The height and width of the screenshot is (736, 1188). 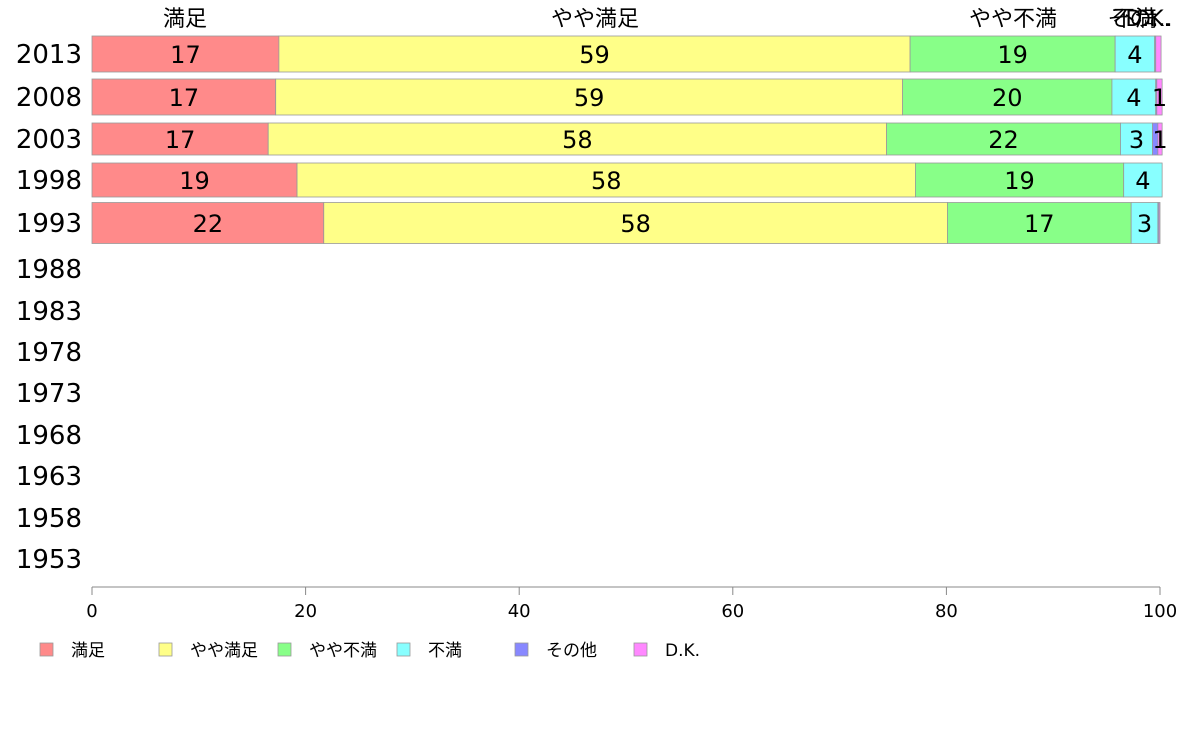 What do you see at coordinates (1013, 19) in the screenshot?
I see `series-top-label: やや不満` at bounding box center [1013, 19].